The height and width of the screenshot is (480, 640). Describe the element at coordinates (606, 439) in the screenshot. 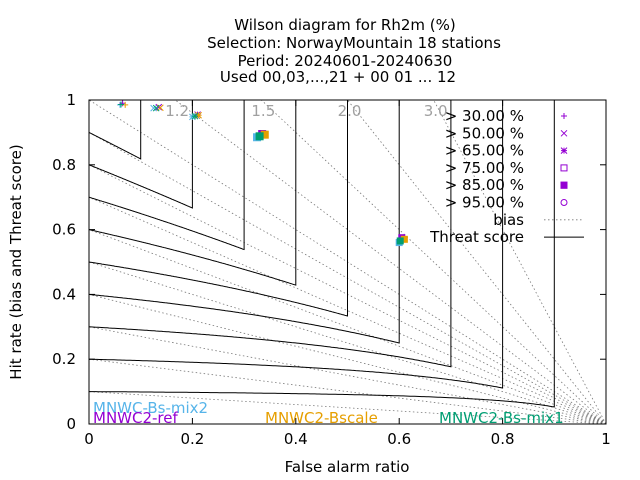

I see `x-tick-label: 1` at that location.